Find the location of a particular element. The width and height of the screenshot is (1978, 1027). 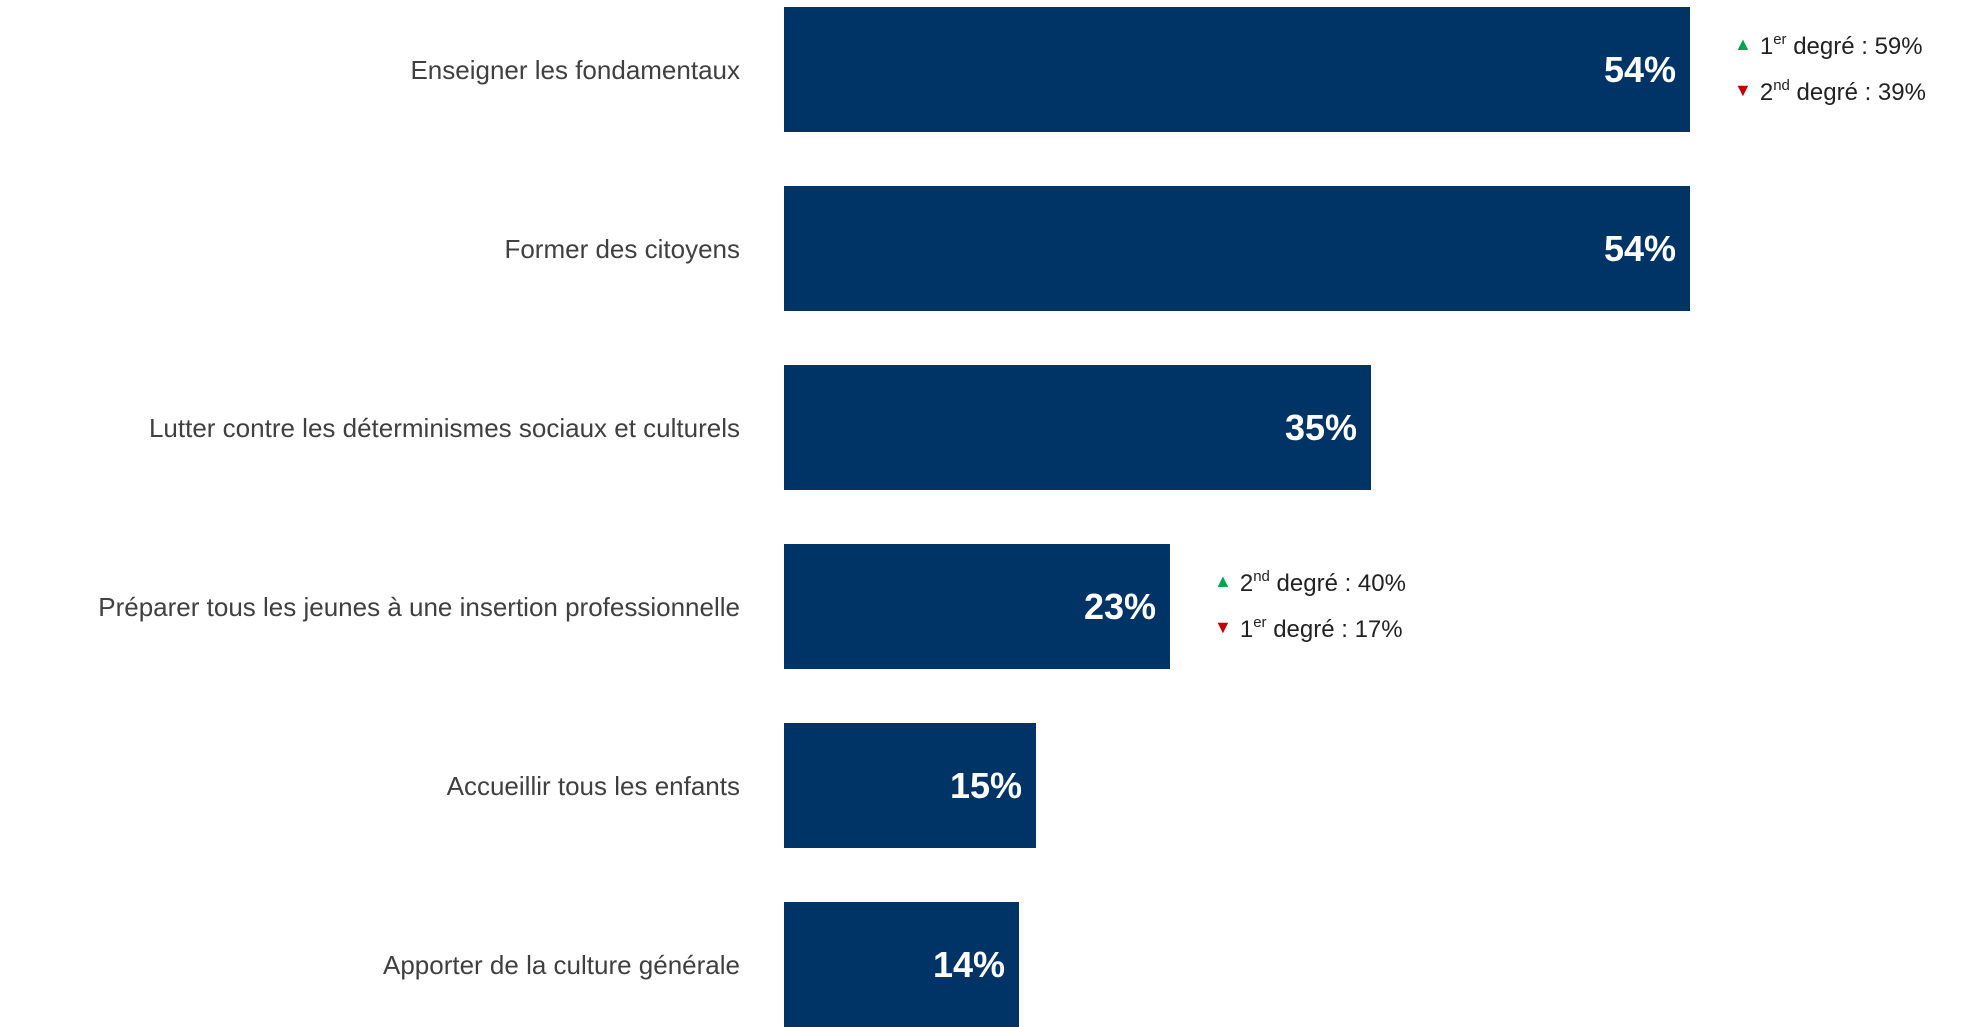

bar-value-label: 14% is located at coordinates (968, 964).